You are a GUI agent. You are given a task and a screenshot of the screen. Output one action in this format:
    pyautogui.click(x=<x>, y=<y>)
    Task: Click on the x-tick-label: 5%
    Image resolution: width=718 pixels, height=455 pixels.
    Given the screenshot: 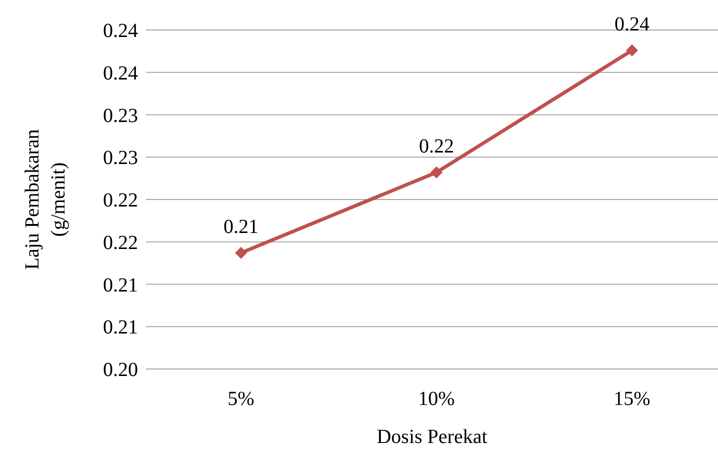 What is the action you would take?
    pyautogui.click(x=241, y=399)
    